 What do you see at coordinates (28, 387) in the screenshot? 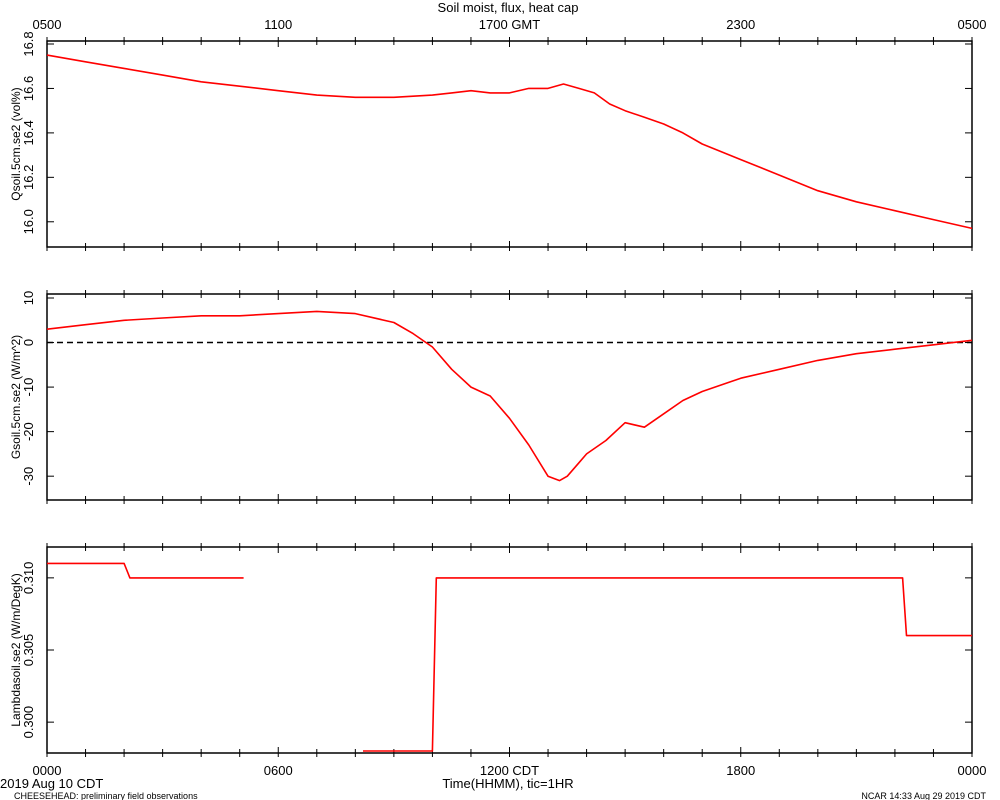
I see `y-tick-label: -10` at bounding box center [28, 387].